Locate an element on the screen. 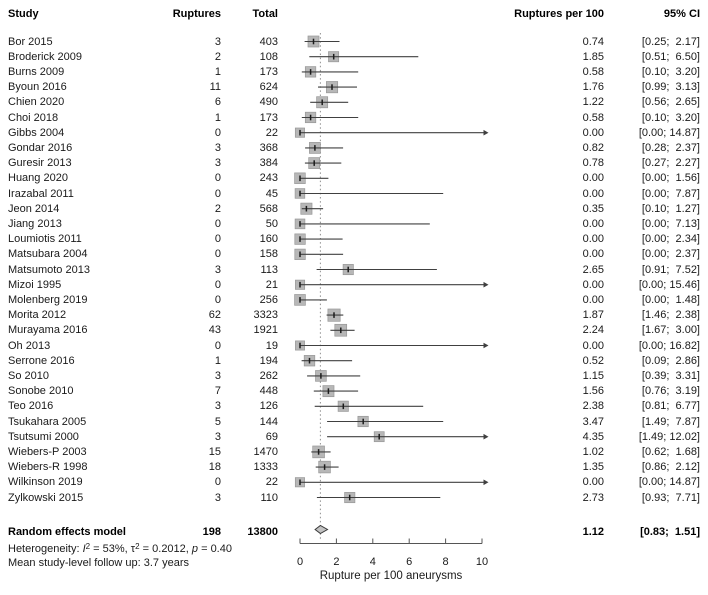 The height and width of the screenshot is (595, 708). study-row: So 2010 3 262 1.15 [0.39; 3.31] is located at coordinates (354, 376).